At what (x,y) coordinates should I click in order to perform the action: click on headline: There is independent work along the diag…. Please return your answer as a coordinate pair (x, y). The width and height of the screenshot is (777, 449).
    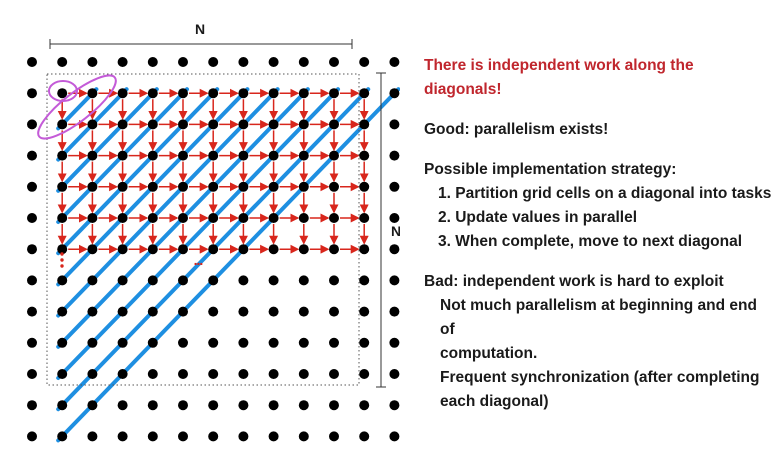
    Looking at the image, I should click on (559, 77).